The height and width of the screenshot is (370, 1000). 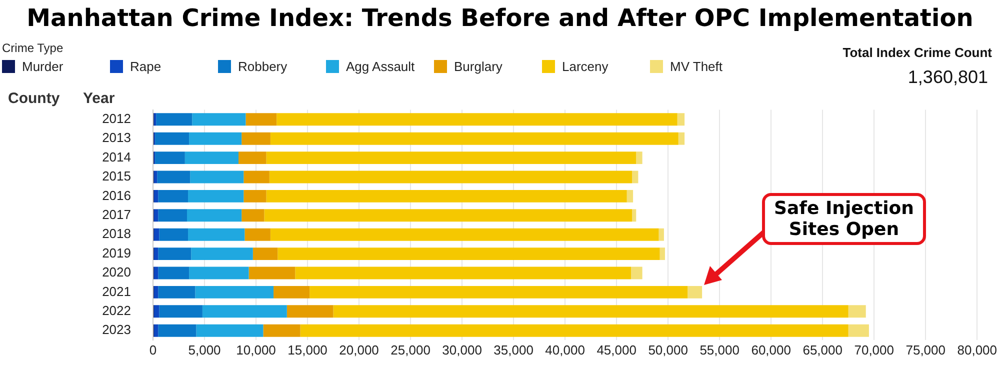 I want to click on y-tick-label: 2014, so click(x=116, y=156).